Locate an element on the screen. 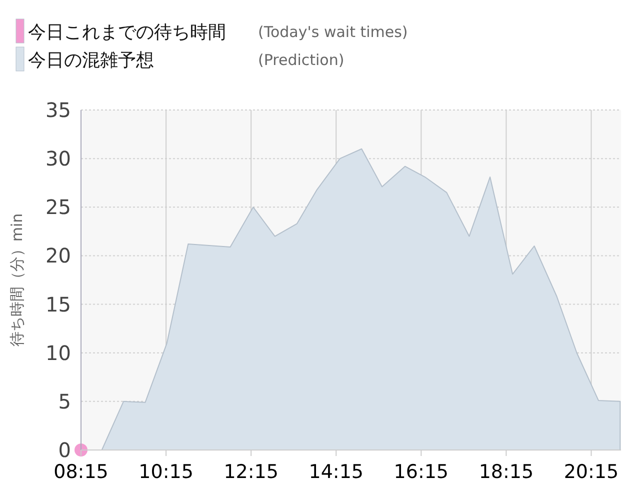 Image resolution: width=640 pixels, height=500 pixels. y-tick-label: 10 is located at coordinates (58, 352).